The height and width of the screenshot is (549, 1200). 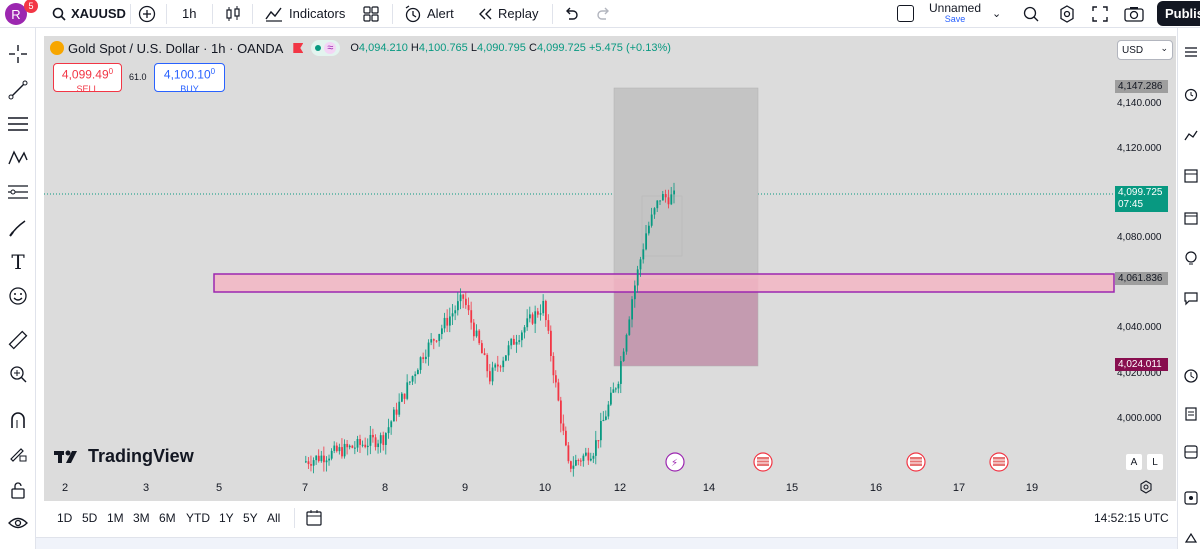 What do you see at coordinates (16, 14) in the screenshot?
I see `user-avatar: R` at bounding box center [16, 14].